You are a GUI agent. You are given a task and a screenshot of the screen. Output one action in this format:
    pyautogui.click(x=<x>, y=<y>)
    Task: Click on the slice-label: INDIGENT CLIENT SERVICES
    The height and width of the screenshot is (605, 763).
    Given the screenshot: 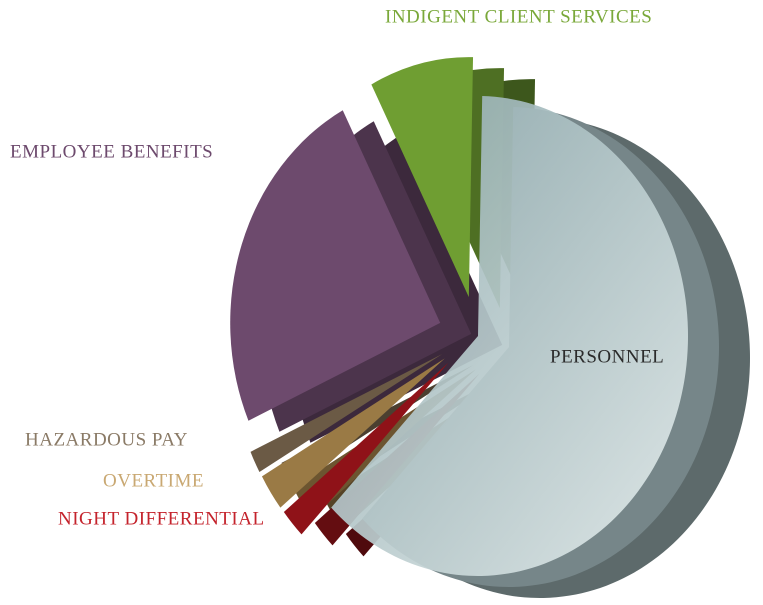 What is the action you would take?
    pyautogui.click(x=518, y=16)
    